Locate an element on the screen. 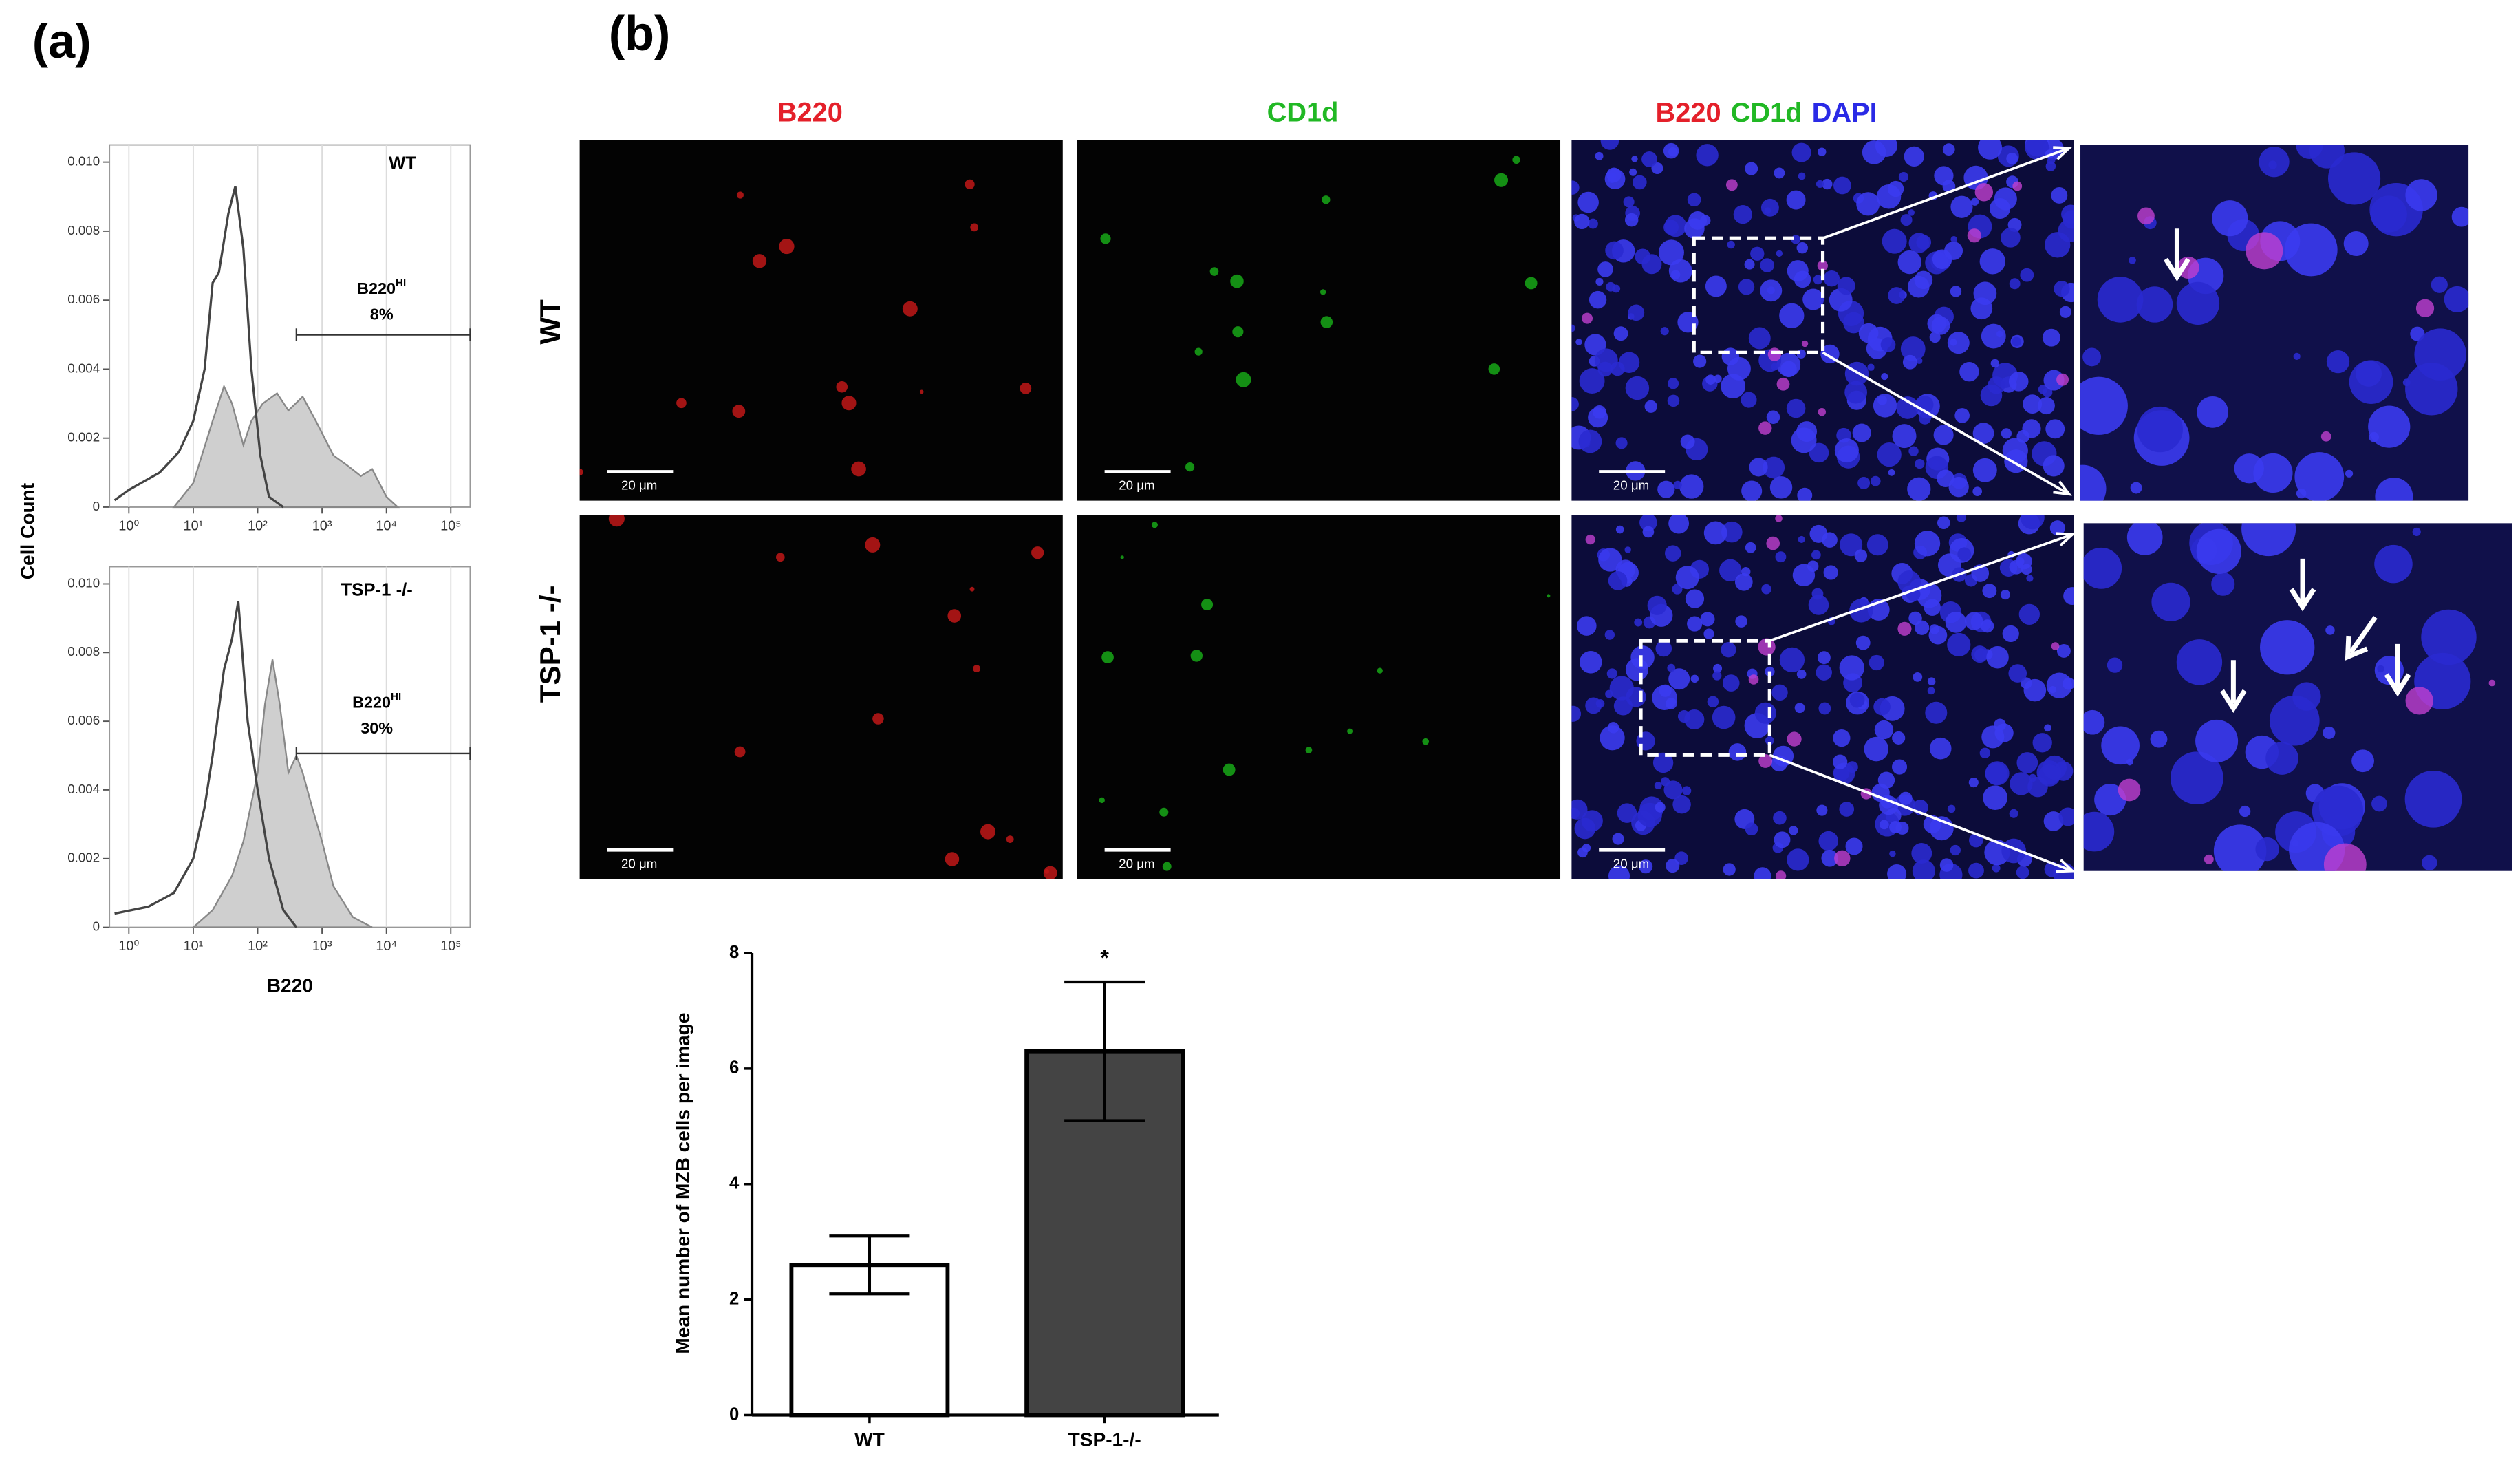  x-tick-label: 10⁵ is located at coordinates (451, 525).